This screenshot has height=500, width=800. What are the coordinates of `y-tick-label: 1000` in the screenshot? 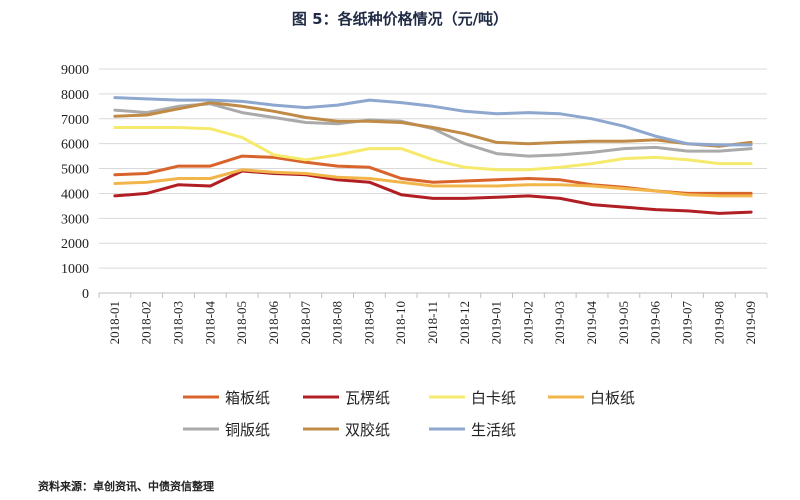 It's located at (75, 269).